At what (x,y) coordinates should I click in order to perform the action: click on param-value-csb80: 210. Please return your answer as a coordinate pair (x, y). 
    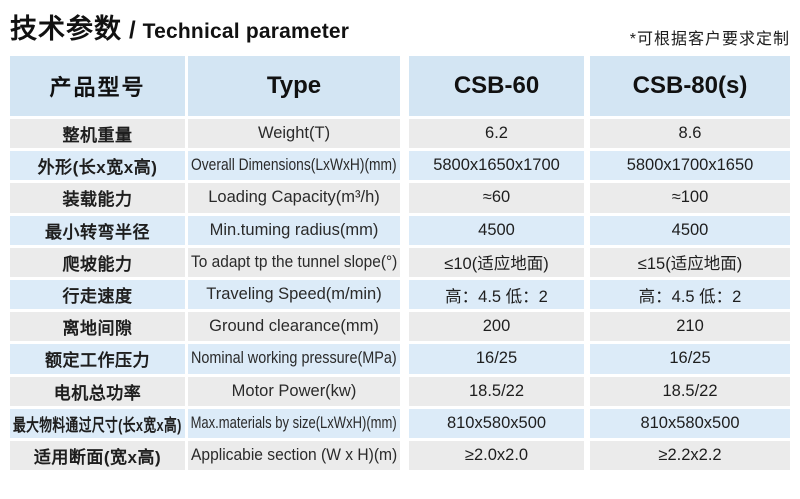
    Looking at the image, I should click on (690, 327).